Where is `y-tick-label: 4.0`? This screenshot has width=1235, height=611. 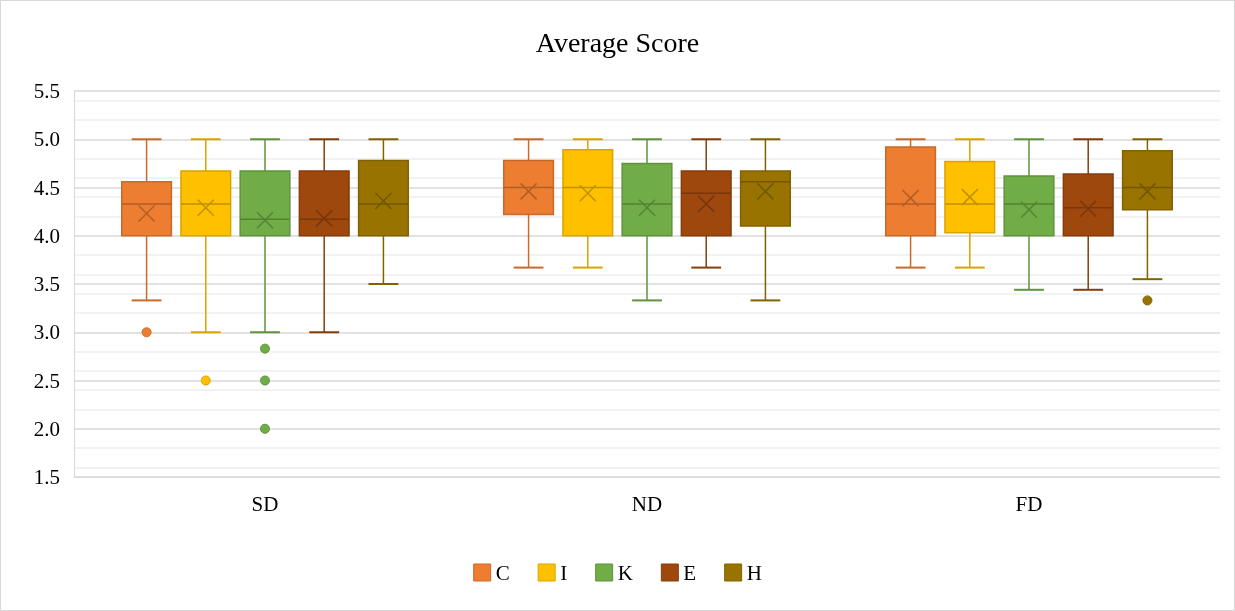 y-tick-label: 4.0 is located at coordinates (46, 235).